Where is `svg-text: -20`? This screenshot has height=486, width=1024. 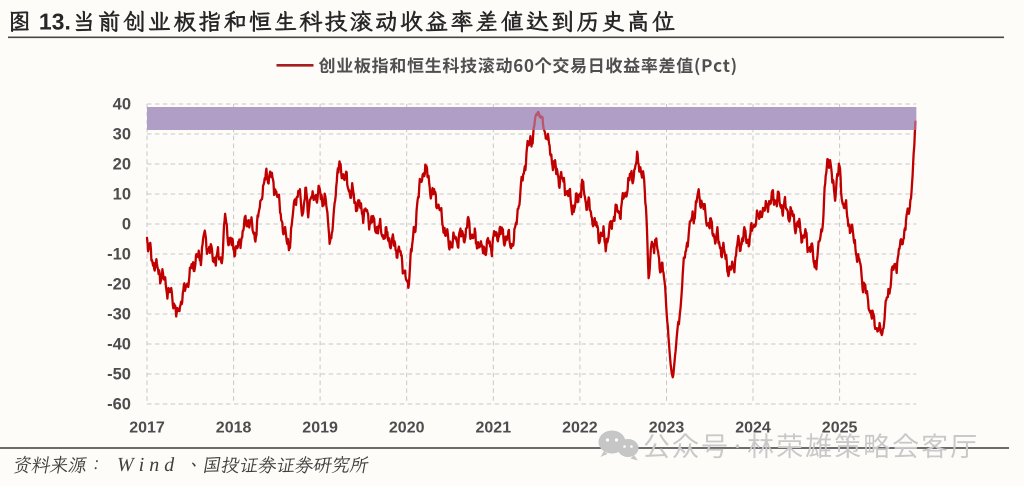
svg-text: -20 is located at coordinates (119, 285).